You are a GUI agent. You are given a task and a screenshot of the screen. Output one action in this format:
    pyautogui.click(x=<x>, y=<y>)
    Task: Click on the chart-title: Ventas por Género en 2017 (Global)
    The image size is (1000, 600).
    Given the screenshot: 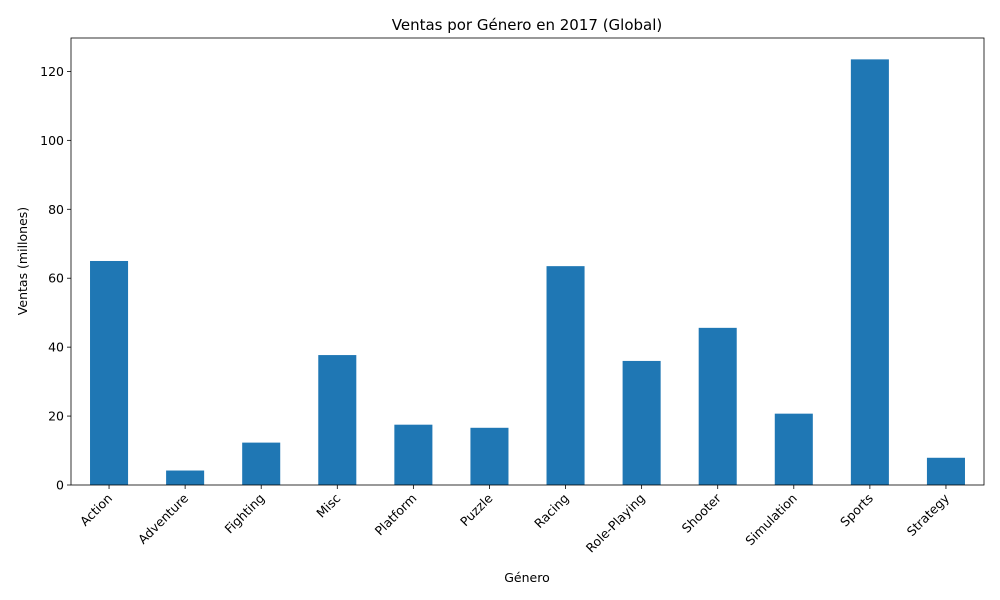 What is the action you would take?
    pyautogui.click(x=527, y=25)
    